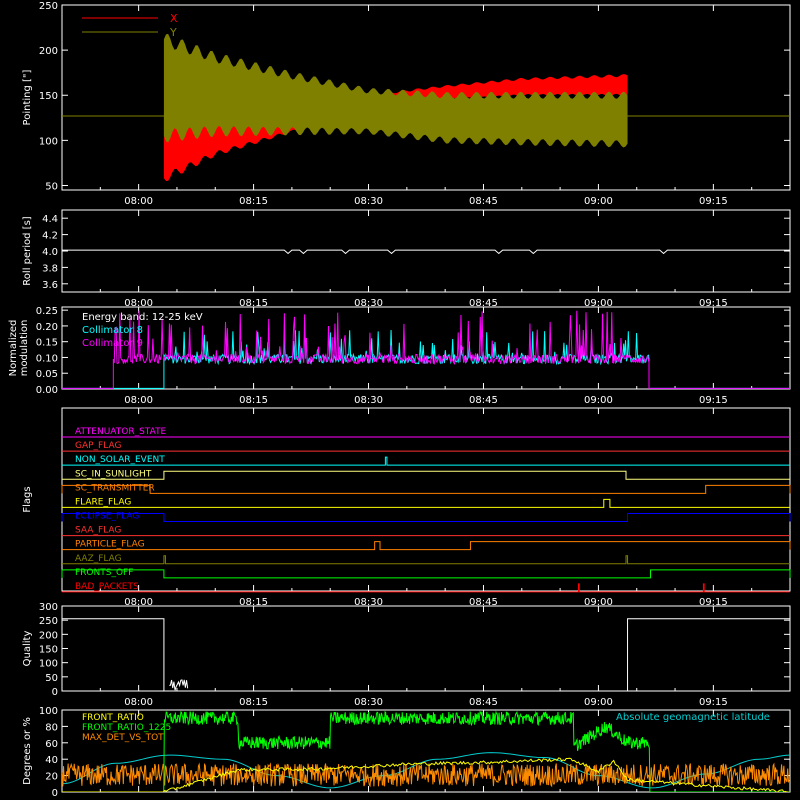  Describe the element at coordinates (138, 602) in the screenshot. I see `flags-xtick-label: 08:00` at that location.